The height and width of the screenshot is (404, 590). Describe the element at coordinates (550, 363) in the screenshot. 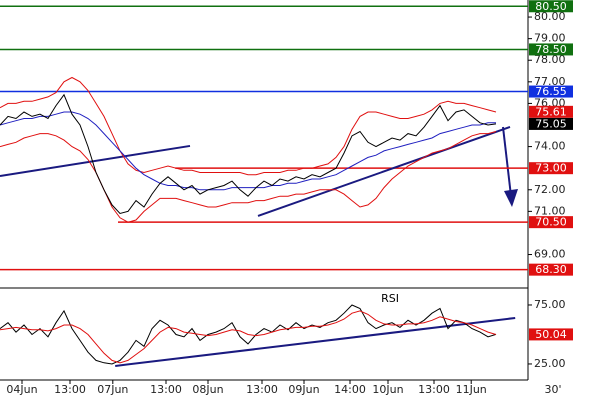

I see `y-tick-label: 25.00` at that location.